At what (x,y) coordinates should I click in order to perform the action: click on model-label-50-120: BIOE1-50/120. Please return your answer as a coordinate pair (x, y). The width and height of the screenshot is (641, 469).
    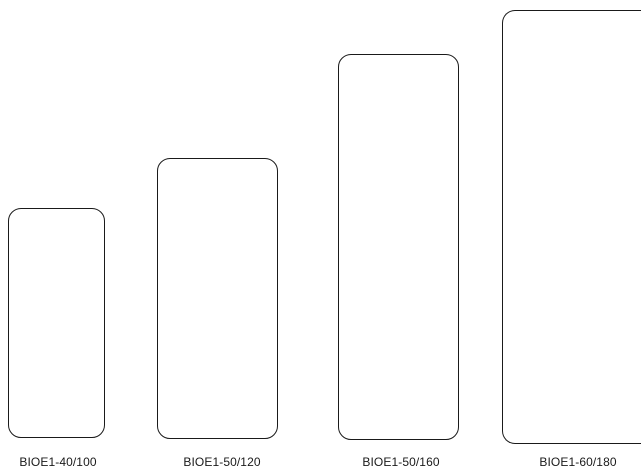
    Looking at the image, I should click on (222, 462).